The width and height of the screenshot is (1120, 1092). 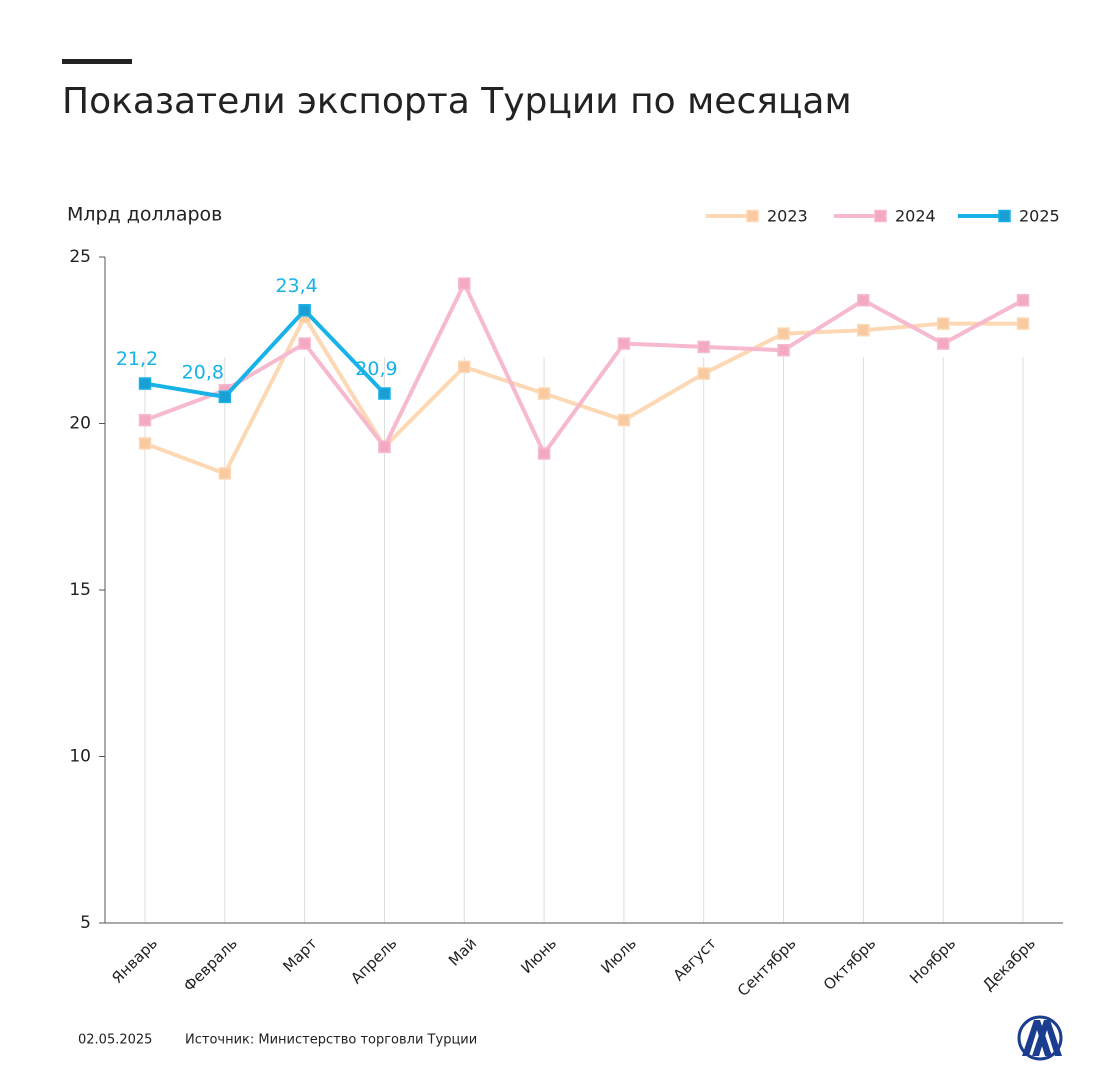 What do you see at coordinates (1009, 964) in the screenshot?
I see `x-tick-label: Декабрь` at bounding box center [1009, 964].